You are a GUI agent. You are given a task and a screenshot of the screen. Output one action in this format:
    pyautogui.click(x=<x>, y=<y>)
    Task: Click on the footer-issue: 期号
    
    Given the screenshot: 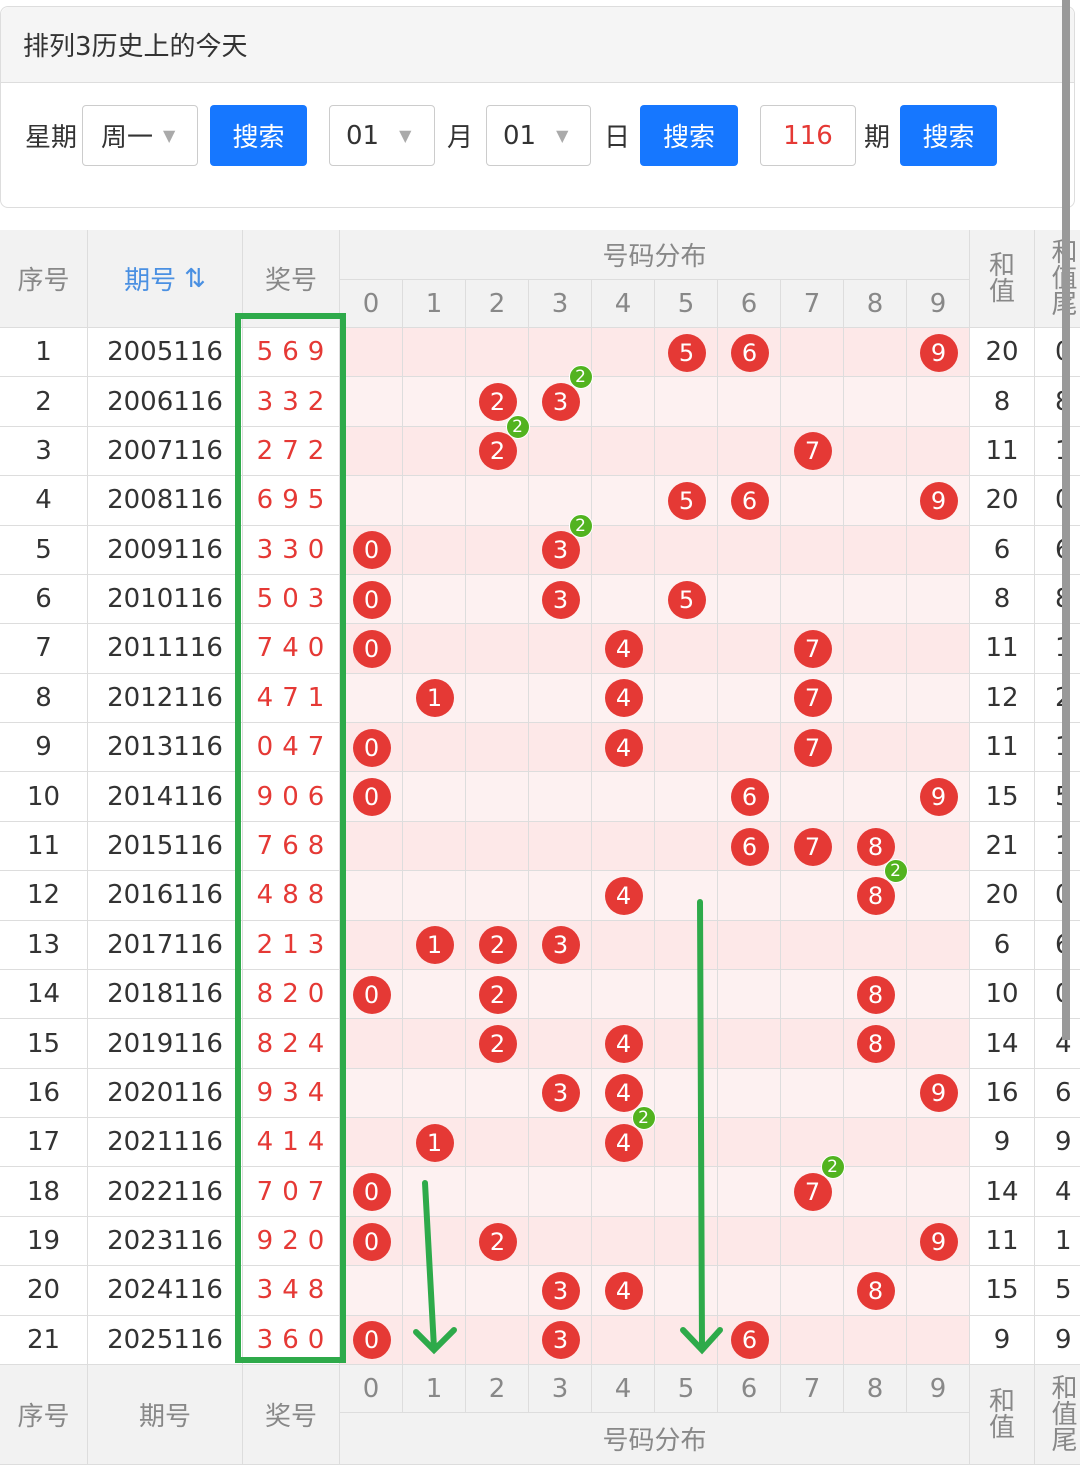 What is the action you would take?
    pyautogui.click(x=165, y=1415)
    